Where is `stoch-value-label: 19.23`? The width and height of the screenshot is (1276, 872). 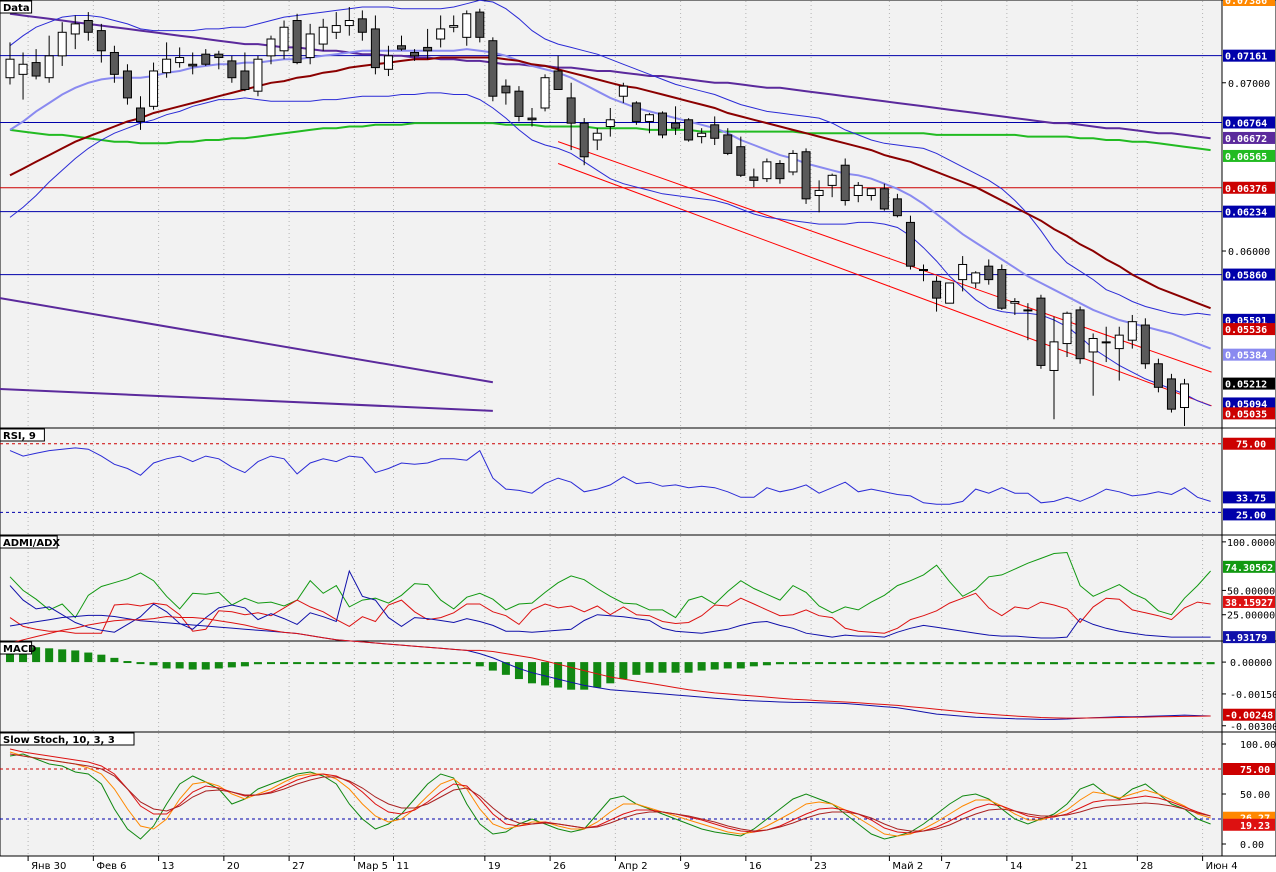 stoch-value-label: 19.23 is located at coordinates (1255, 826).